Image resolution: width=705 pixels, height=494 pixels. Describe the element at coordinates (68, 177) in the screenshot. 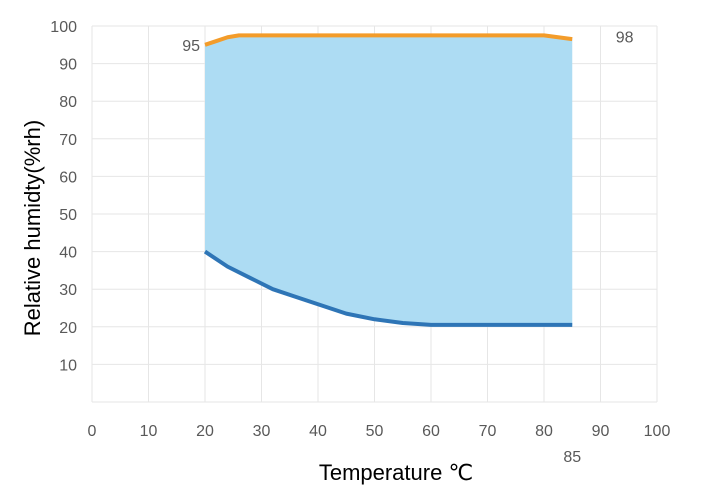

I see `y-tick-label: 60` at that location.